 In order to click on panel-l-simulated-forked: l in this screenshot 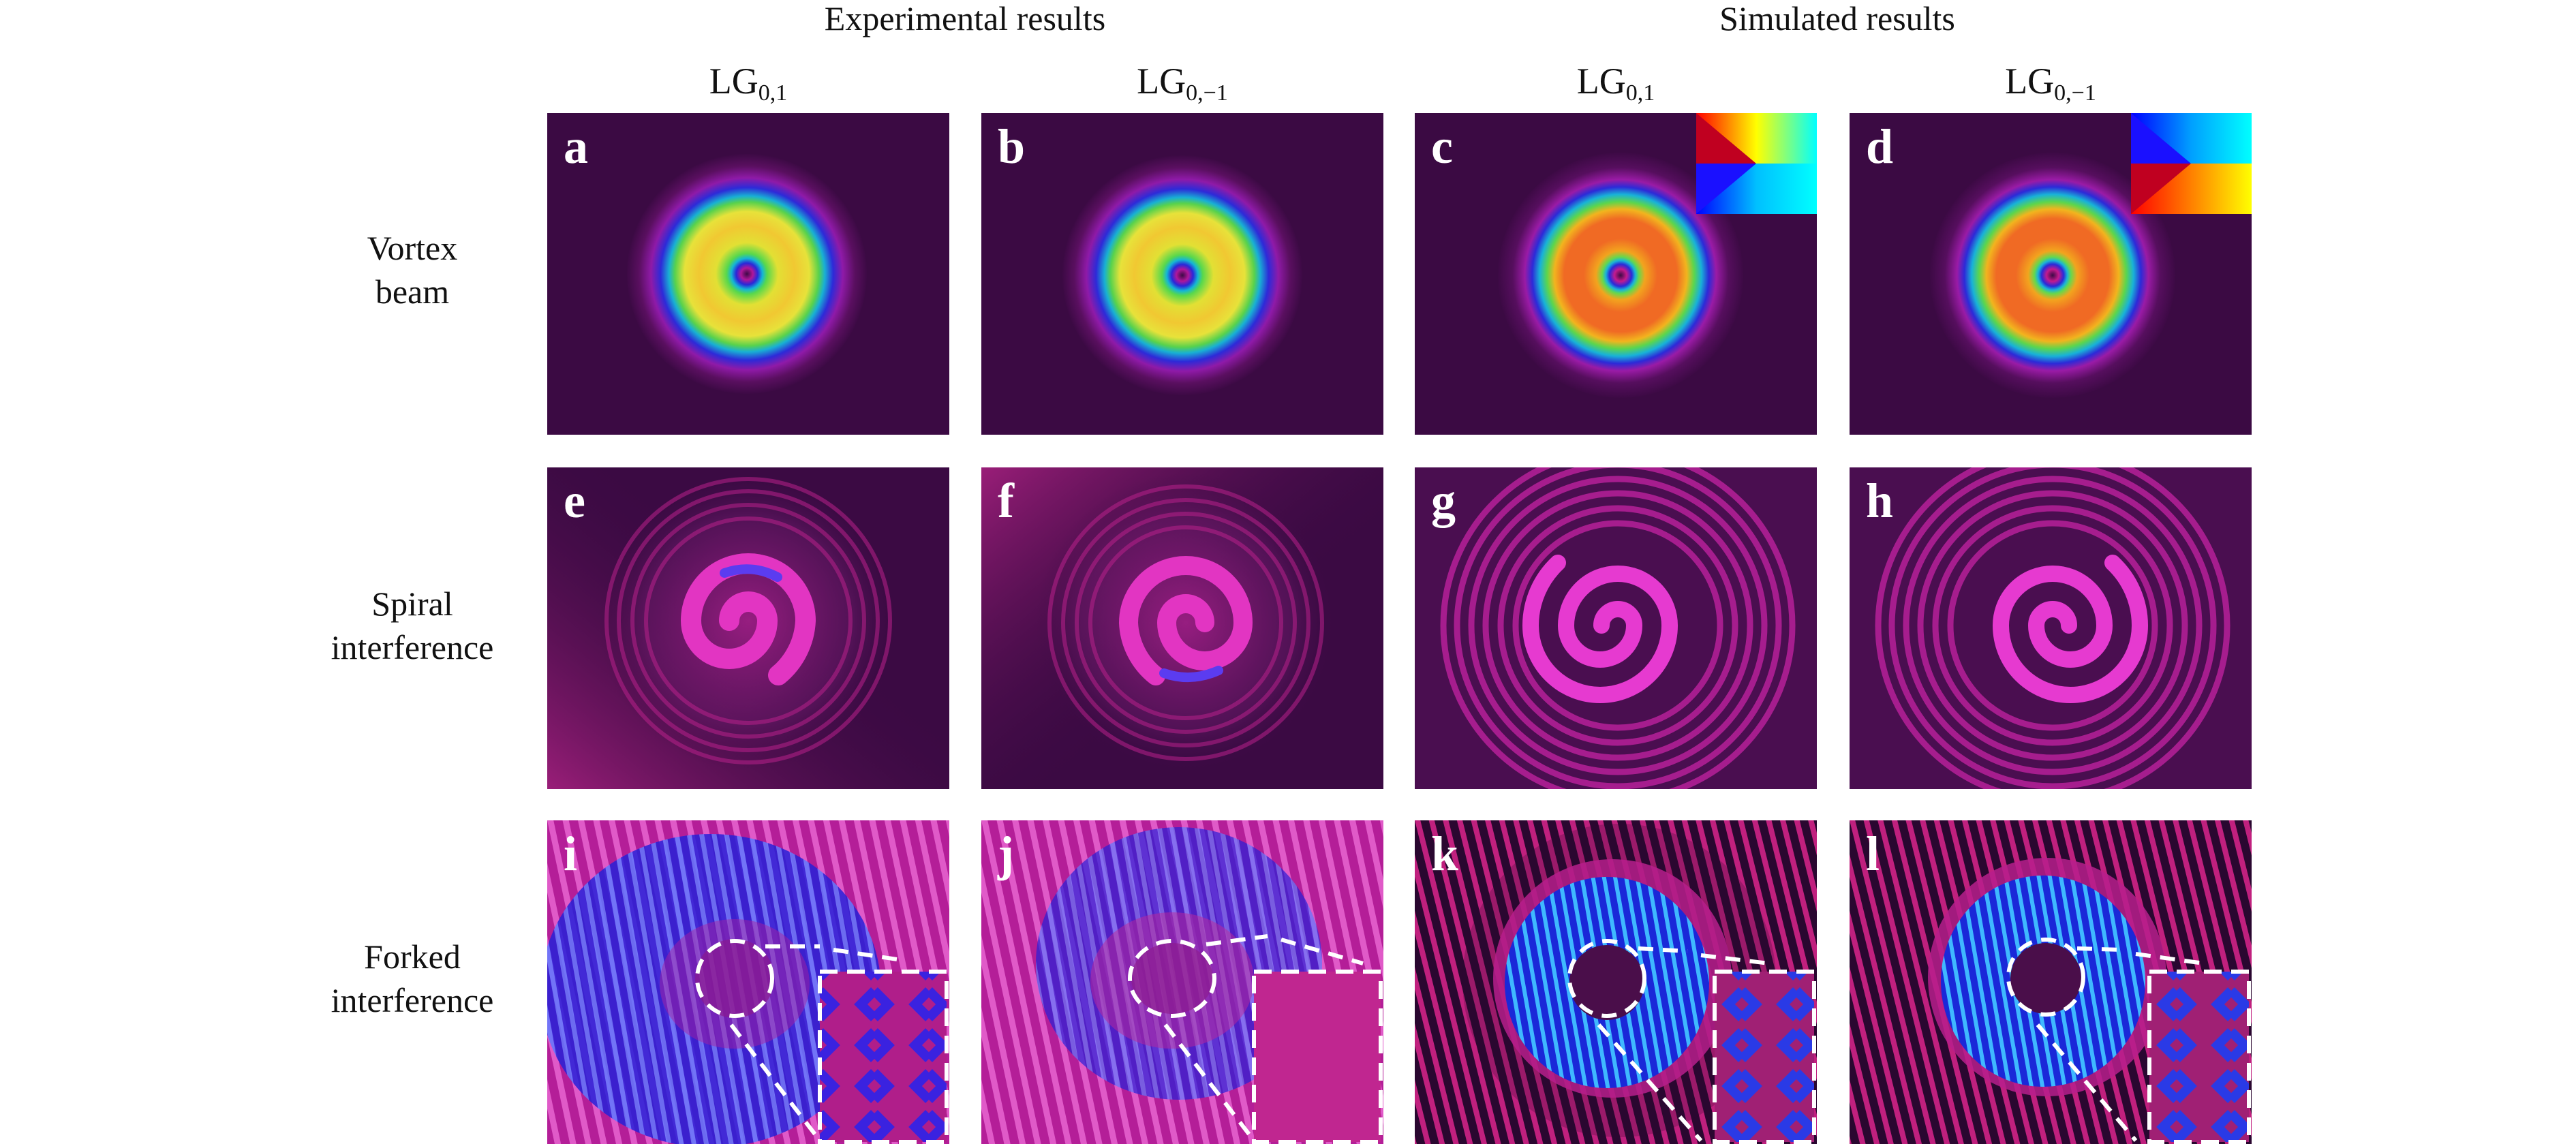, I will do `click(2051, 982)`.